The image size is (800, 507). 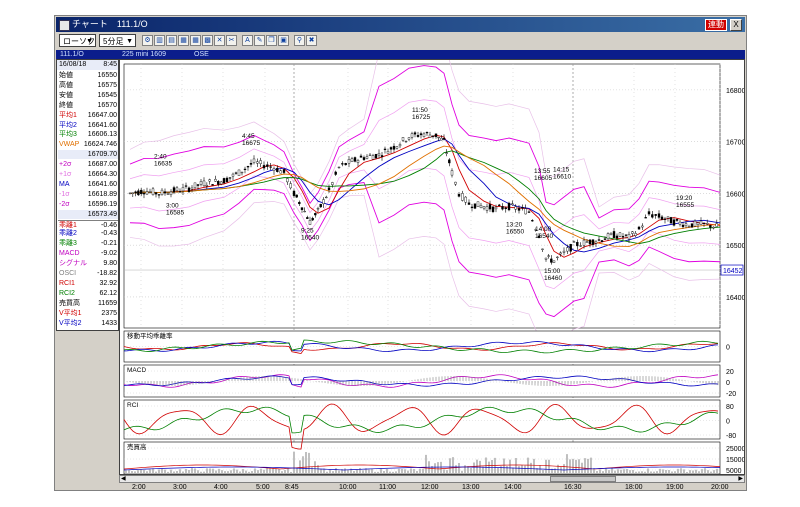 I want to click on sub-y-tick-label: 80, so click(x=730, y=407).